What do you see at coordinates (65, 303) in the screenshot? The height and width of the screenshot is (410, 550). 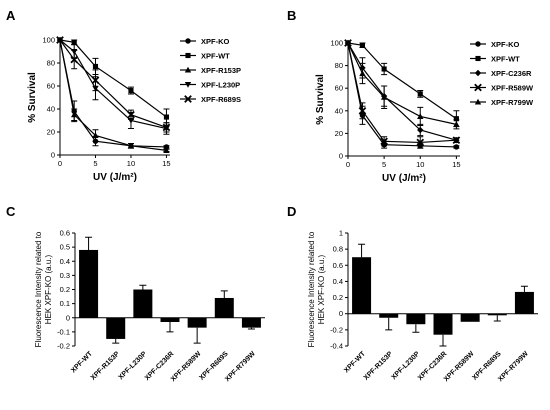 I see `y-tick-label: 0.1` at bounding box center [65, 303].